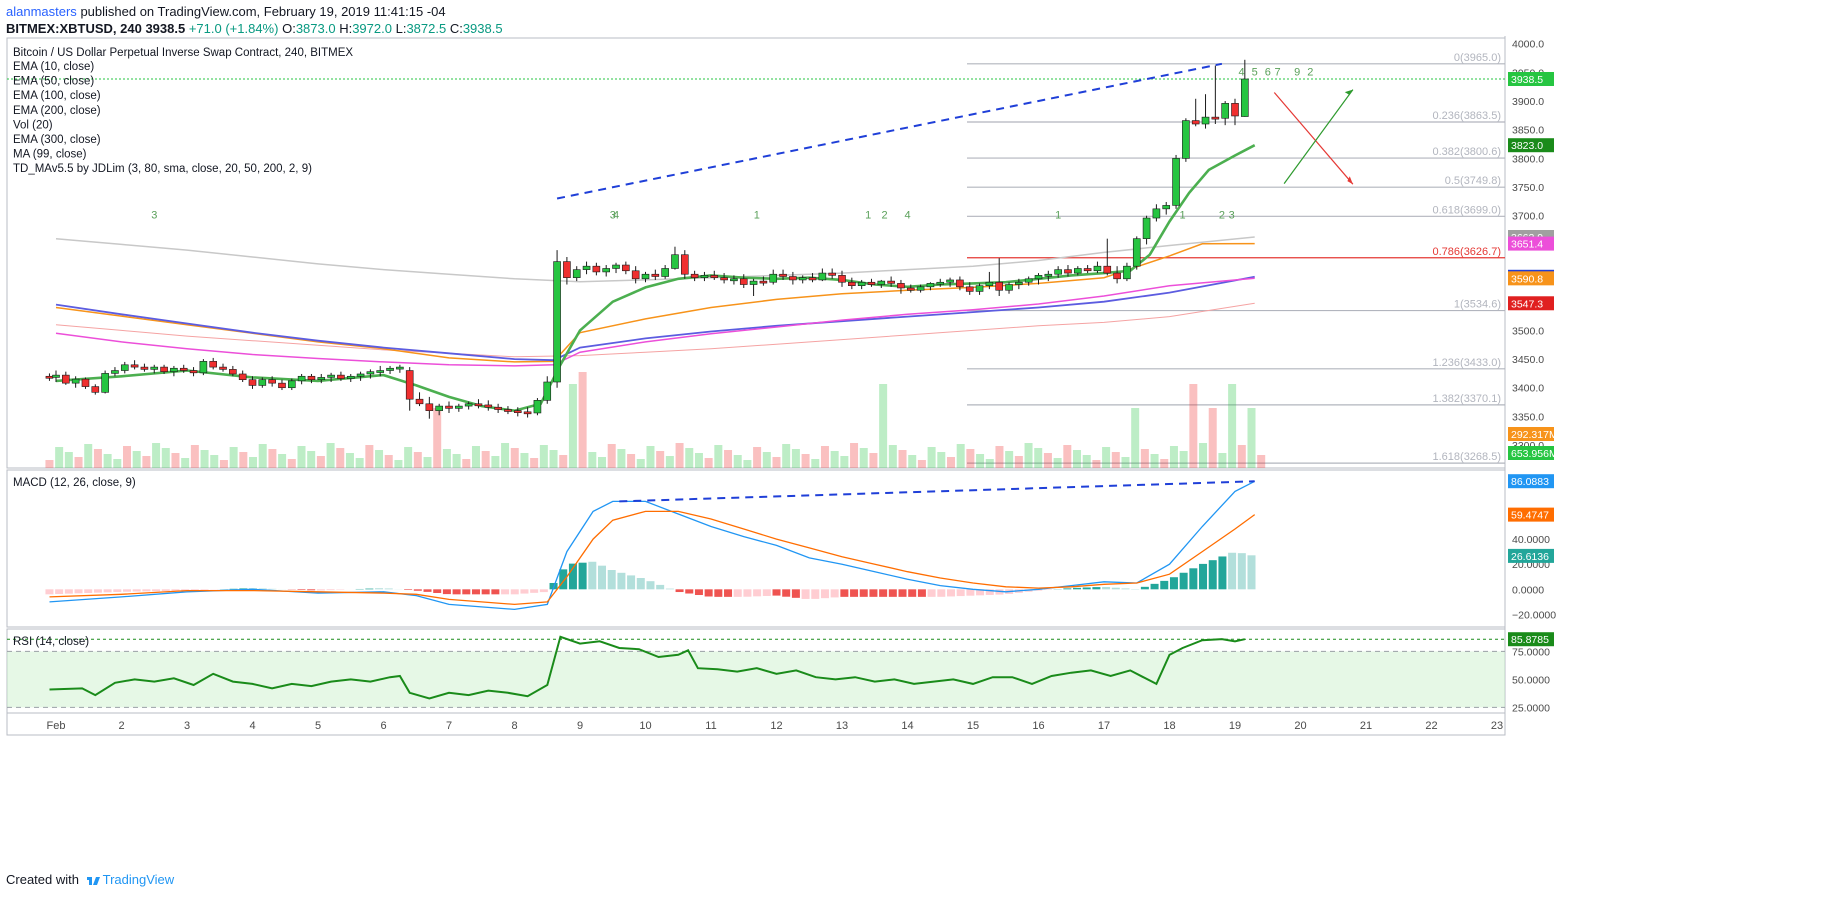 The height and width of the screenshot is (898, 1828). What do you see at coordinates (1527, 245) in the screenshot?
I see `price-value-tag: 3651.4` at bounding box center [1527, 245].